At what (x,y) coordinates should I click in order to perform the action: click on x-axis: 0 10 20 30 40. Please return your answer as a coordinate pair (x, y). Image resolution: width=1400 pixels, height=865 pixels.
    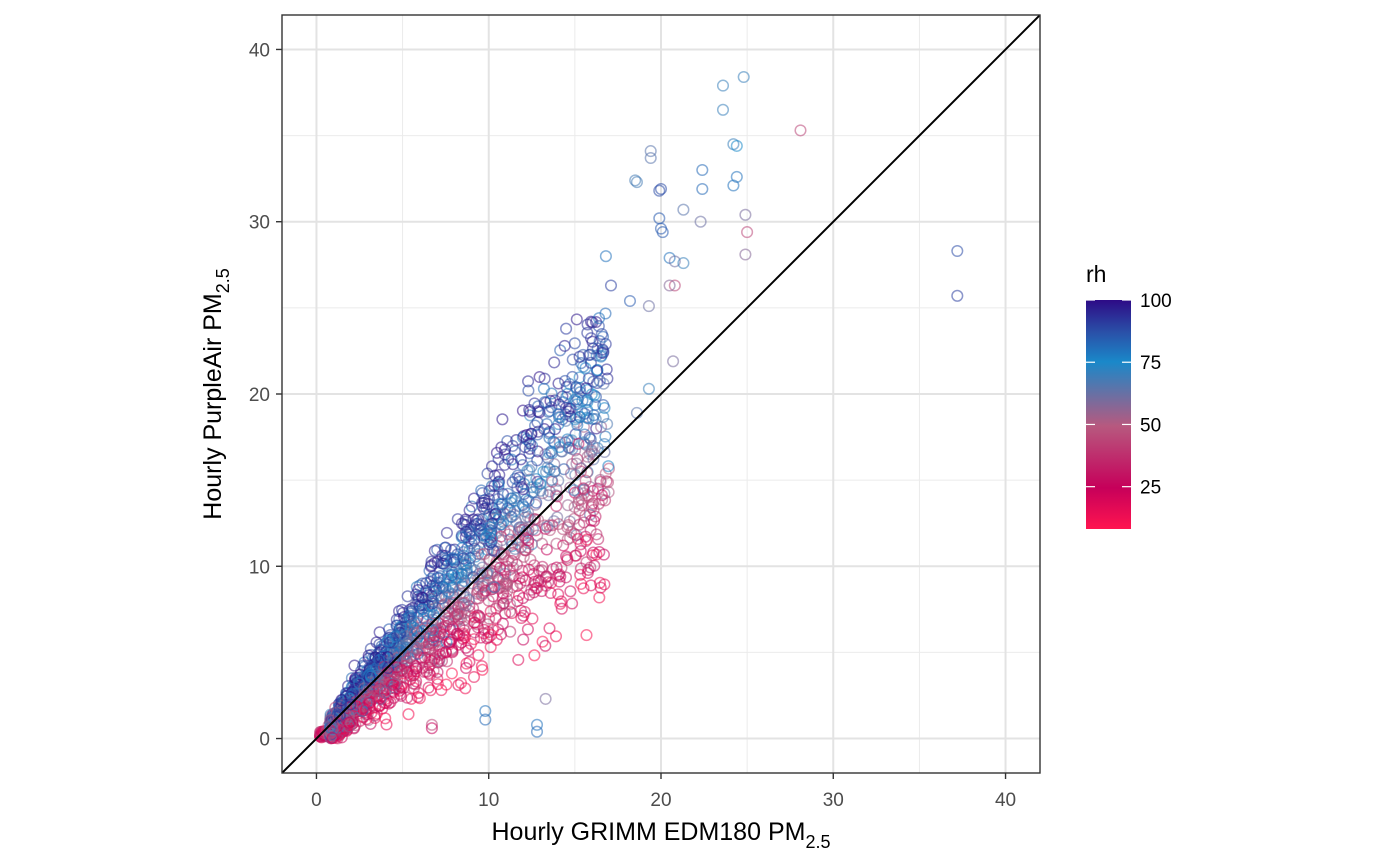
    Looking at the image, I should click on (663, 792).